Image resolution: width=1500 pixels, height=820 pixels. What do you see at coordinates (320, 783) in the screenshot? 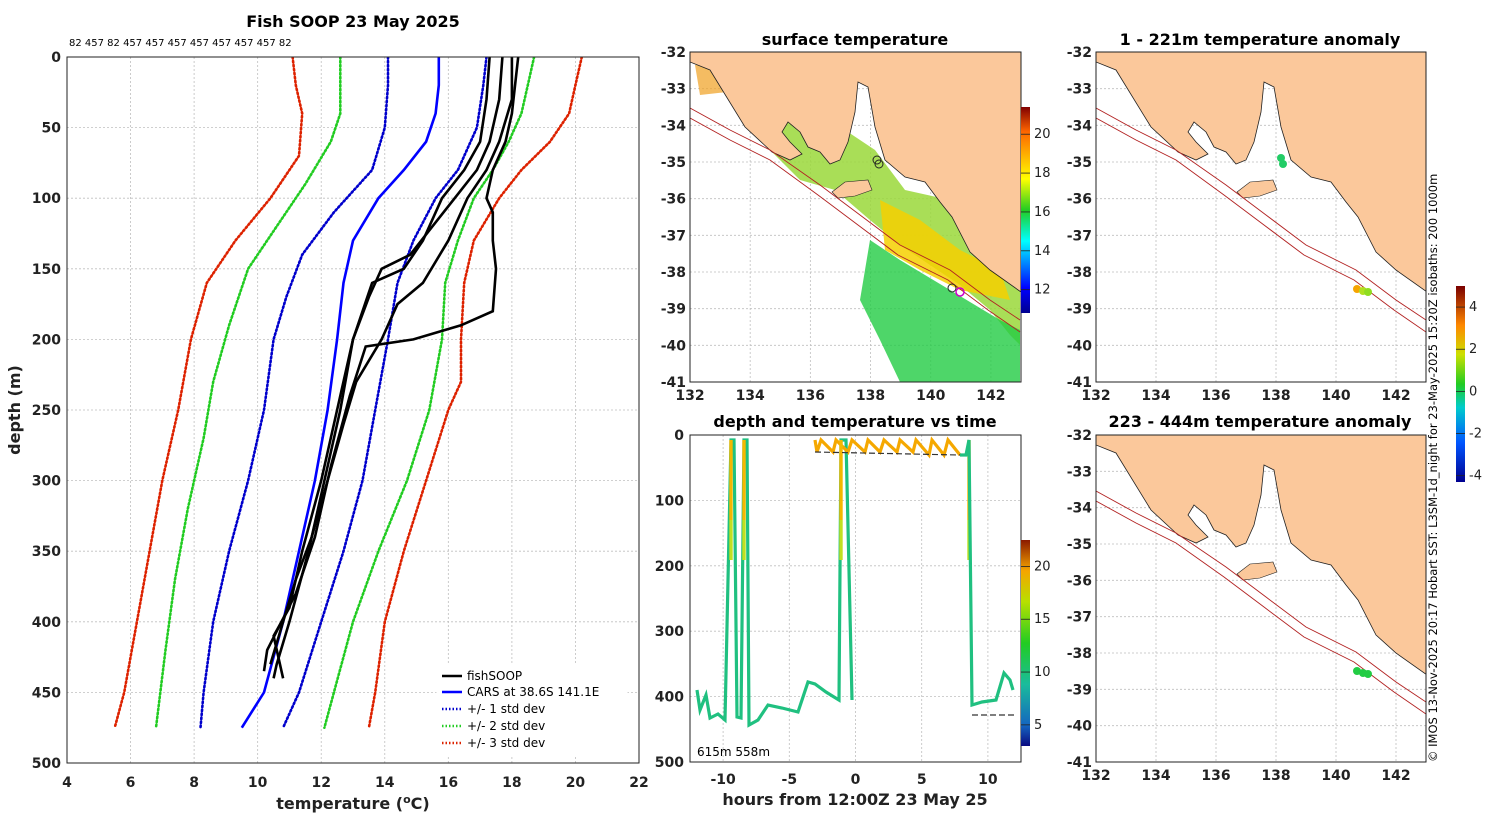
I see `profile-xtick-label: 12` at bounding box center [320, 783].